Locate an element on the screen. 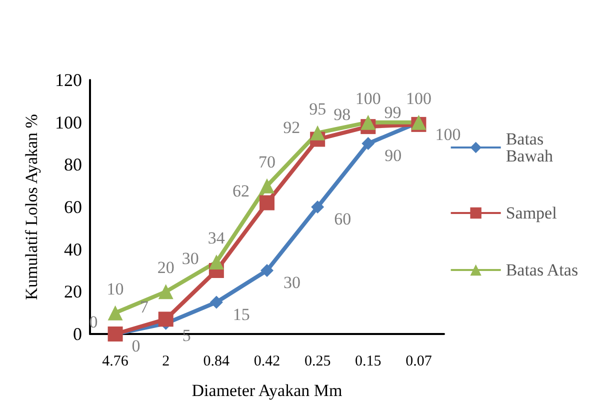  data-label: 95 is located at coordinates (317, 108).